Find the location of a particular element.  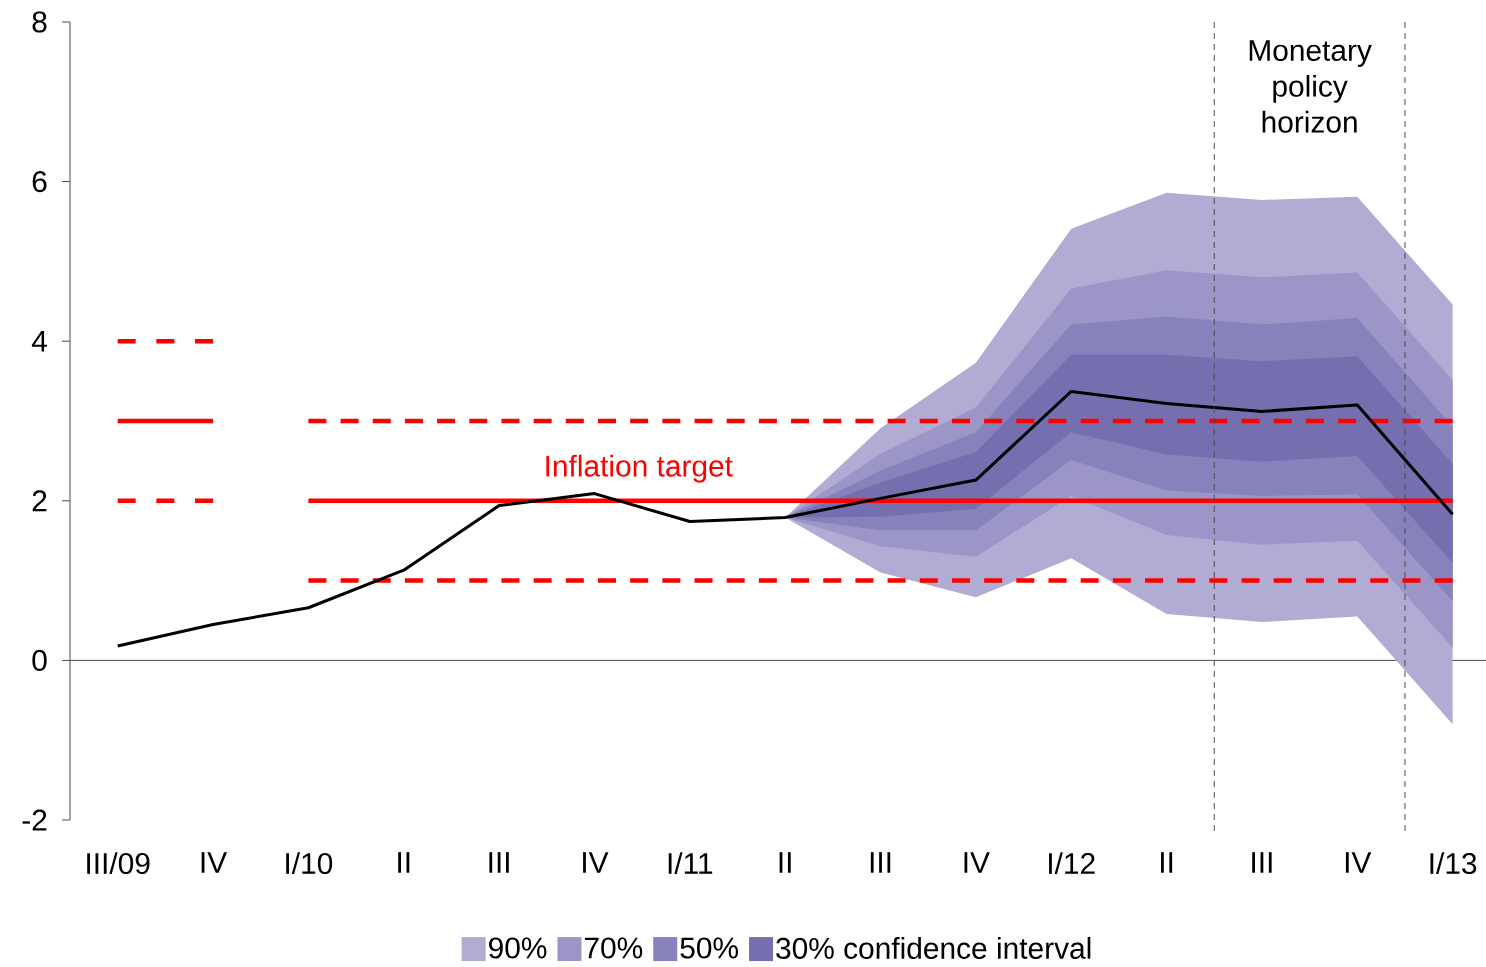

legend-label: 30% confidence interval is located at coordinates (933, 948).